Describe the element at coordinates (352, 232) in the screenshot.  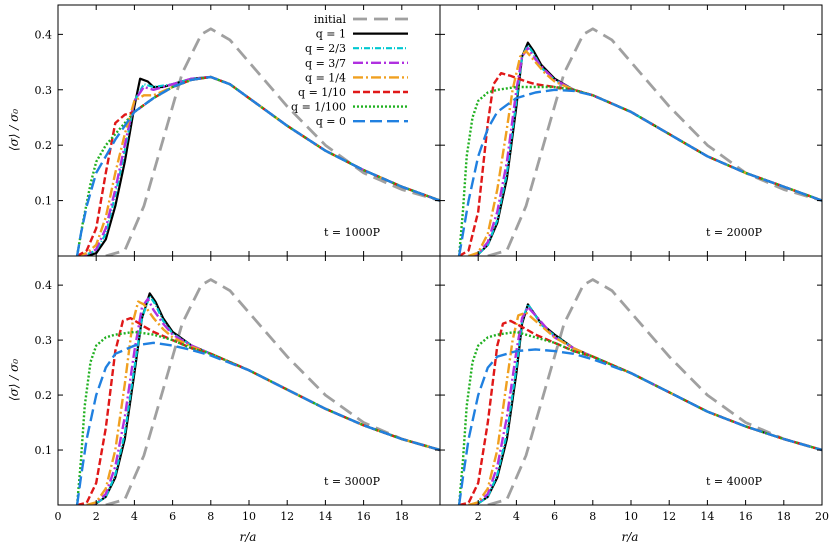
I see `panel-label: t = 1000P` at that location.